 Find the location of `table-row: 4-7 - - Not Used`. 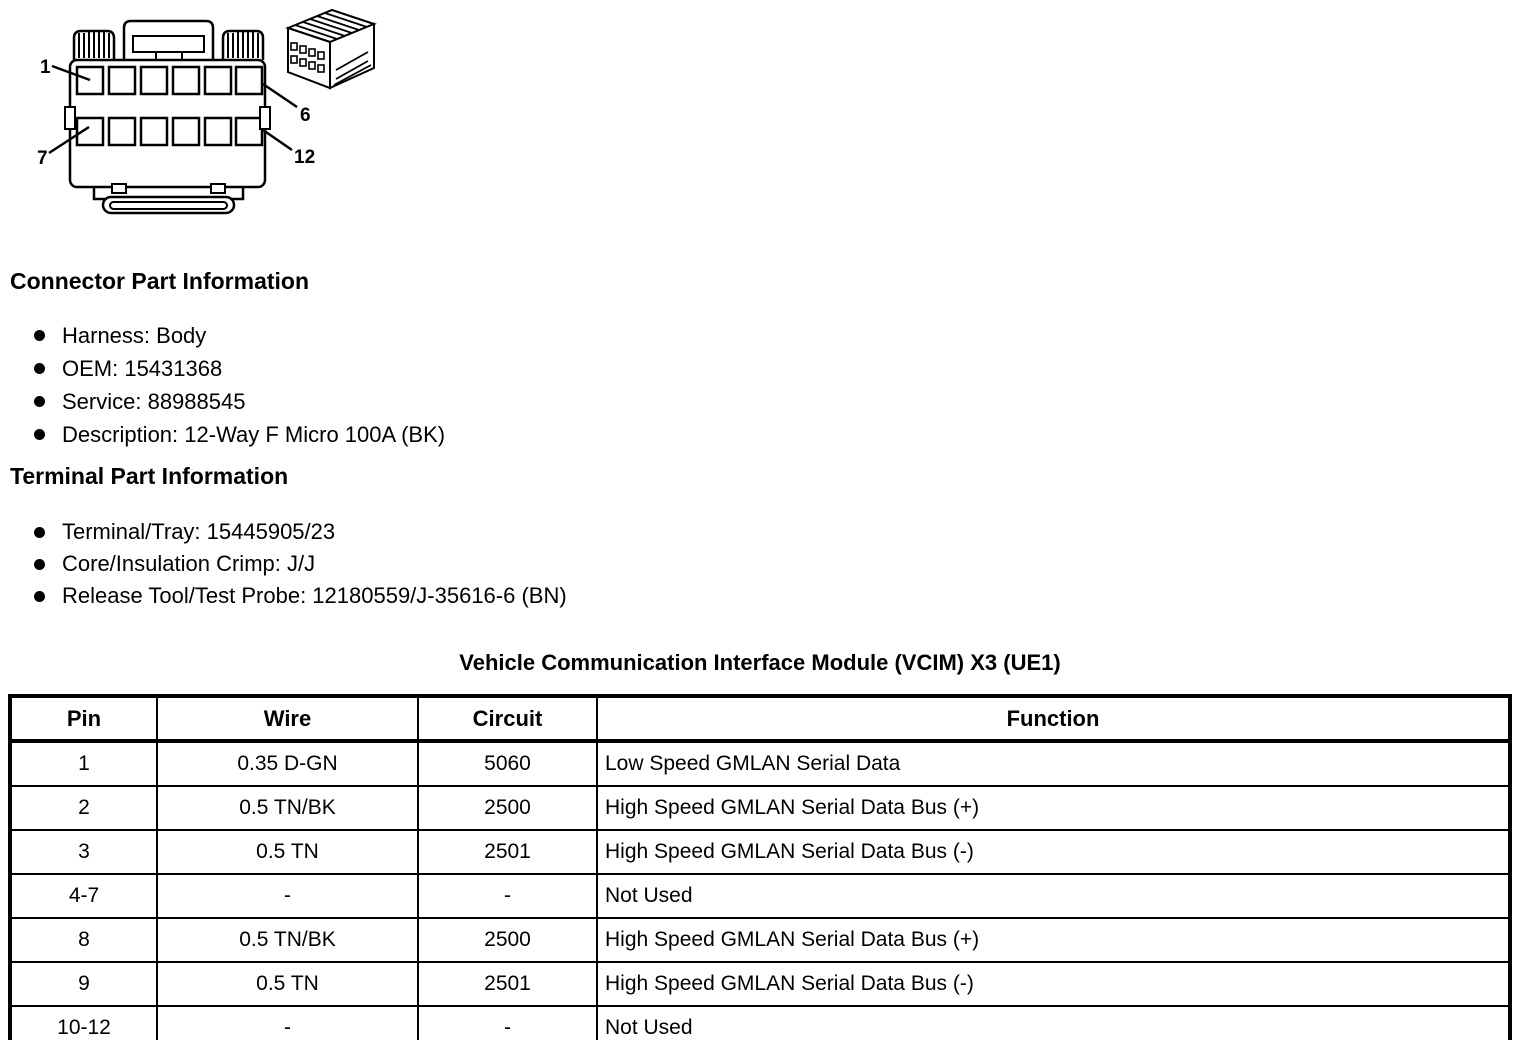

table-row: 4-7 - - Not Used is located at coordinates (760, 896).